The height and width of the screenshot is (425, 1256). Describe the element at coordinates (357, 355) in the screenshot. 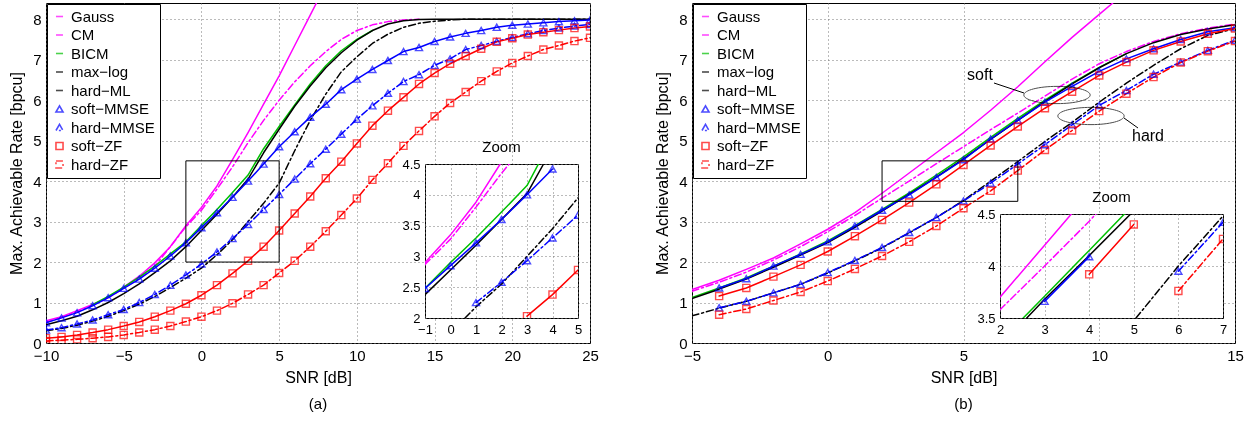

I see `x-tick-label: 10` at that location.